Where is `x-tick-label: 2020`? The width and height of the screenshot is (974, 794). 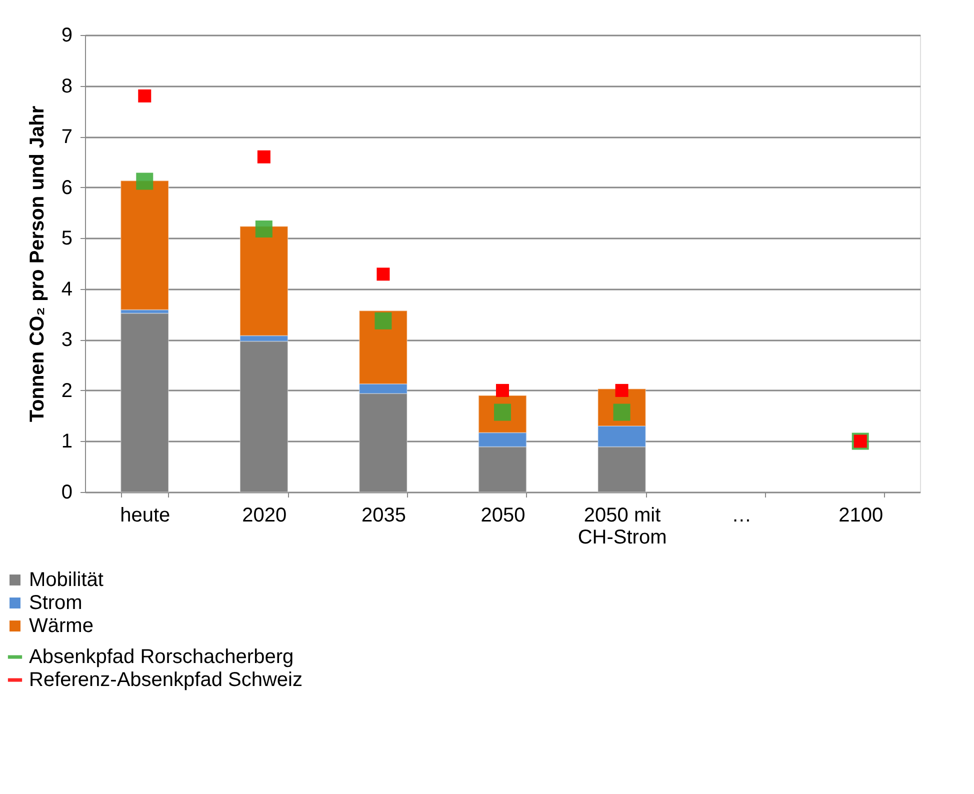
x-tick-label: 2020 is located at coordinates (264, 515).